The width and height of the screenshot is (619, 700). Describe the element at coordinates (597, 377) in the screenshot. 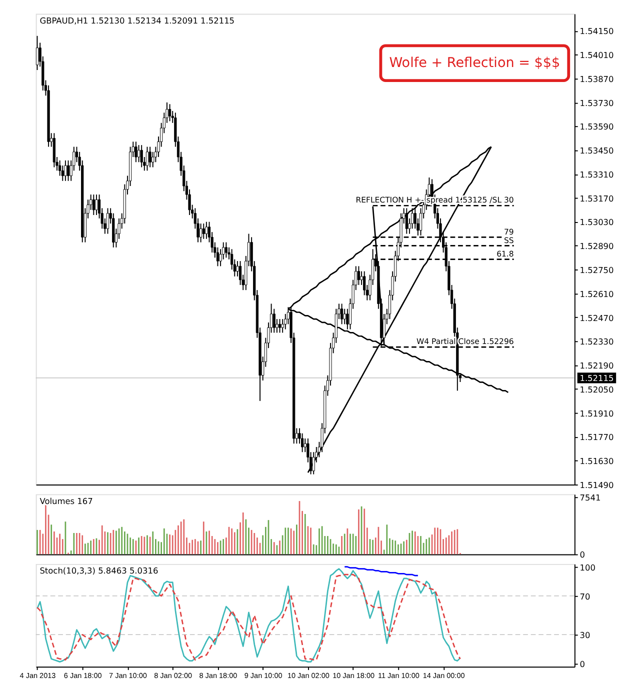

I see `ref-line-label: 1.52115` at that location.